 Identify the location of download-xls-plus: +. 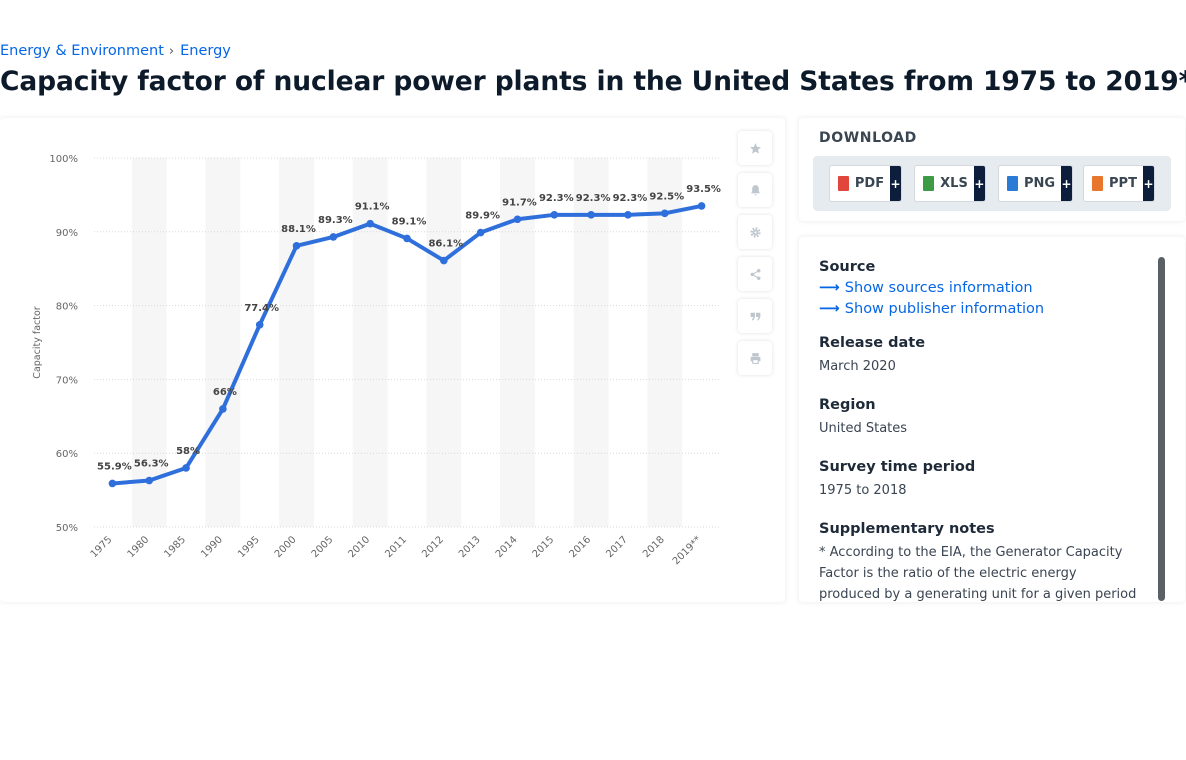
(979, 183).